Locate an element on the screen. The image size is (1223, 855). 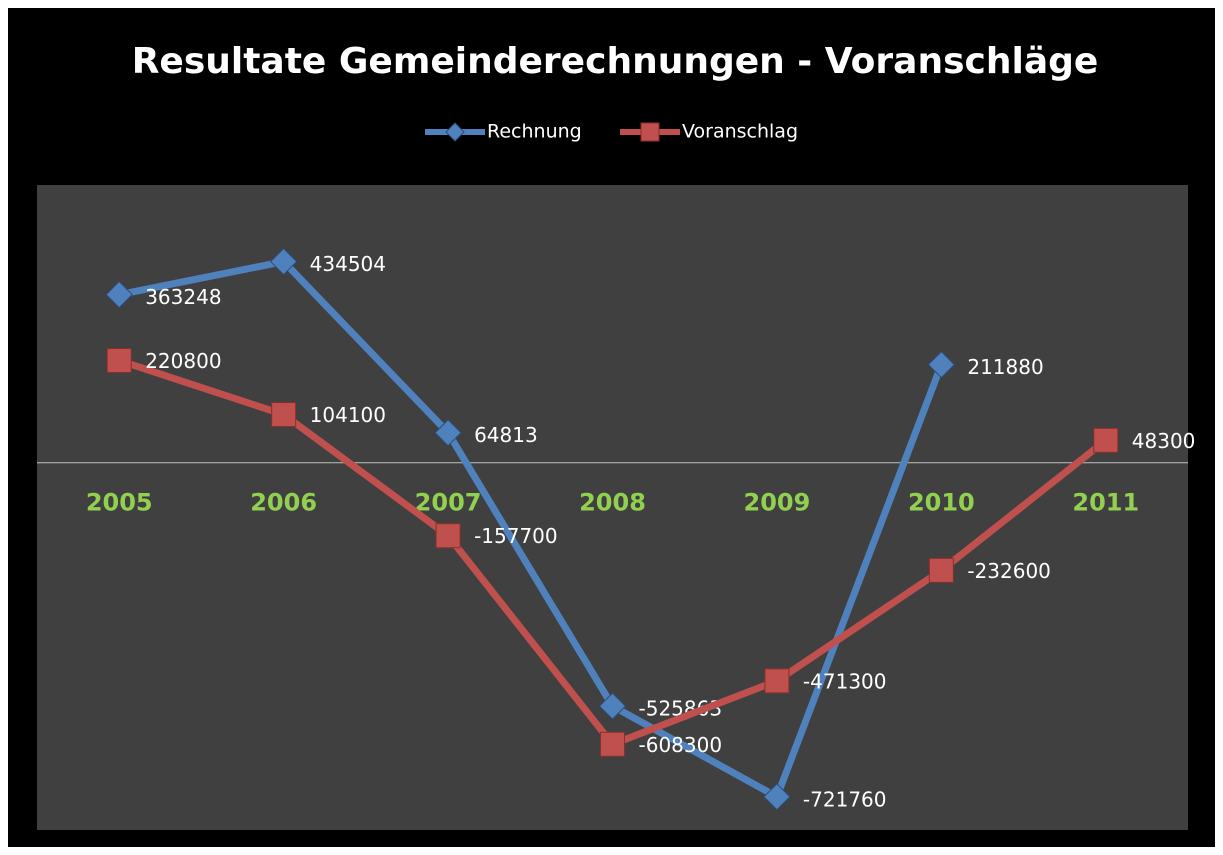
x-tick-label: 2005 is located at coordinates (119, 503).